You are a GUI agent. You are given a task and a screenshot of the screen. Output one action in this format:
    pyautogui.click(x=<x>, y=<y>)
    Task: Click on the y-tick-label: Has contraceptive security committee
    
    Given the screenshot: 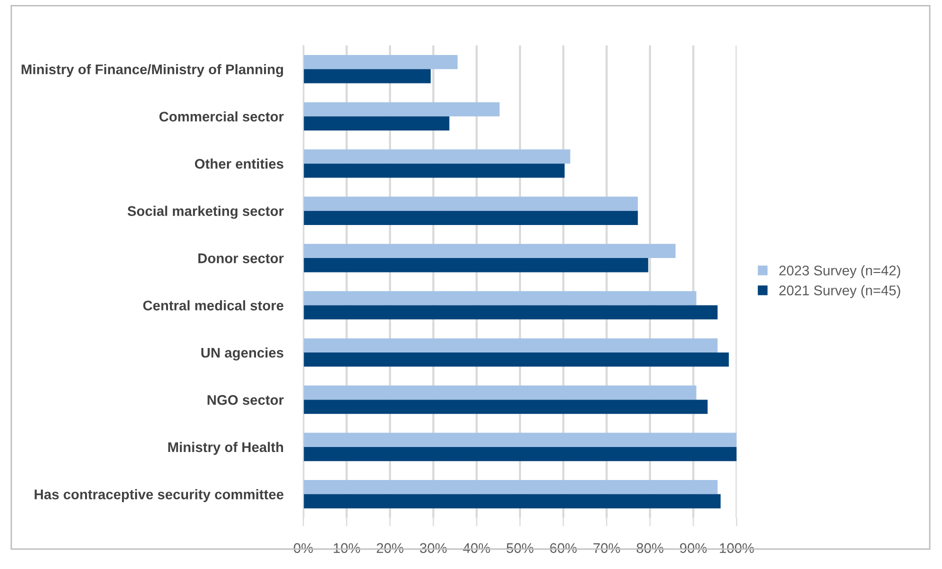 What is the action you would take?
    pyautogui.click(x=159, y=495)
    